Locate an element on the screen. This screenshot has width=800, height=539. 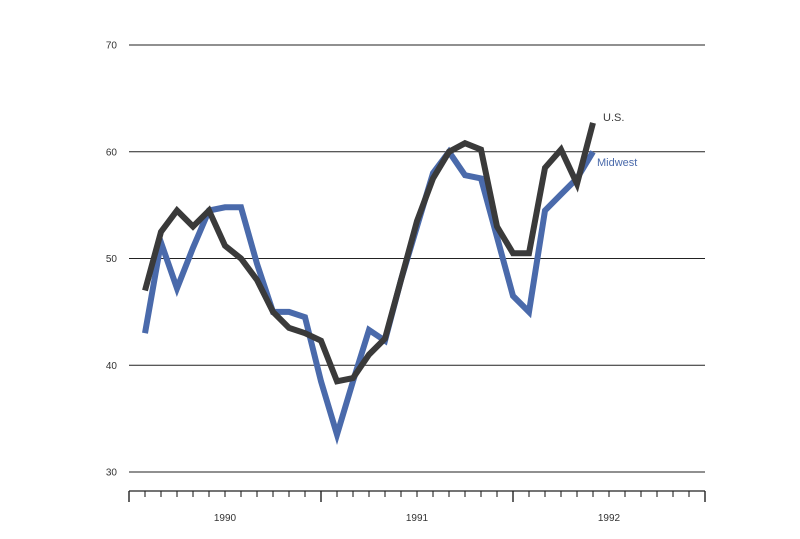
y-tick-label-40: 40 is located at coordinates (112, 366).